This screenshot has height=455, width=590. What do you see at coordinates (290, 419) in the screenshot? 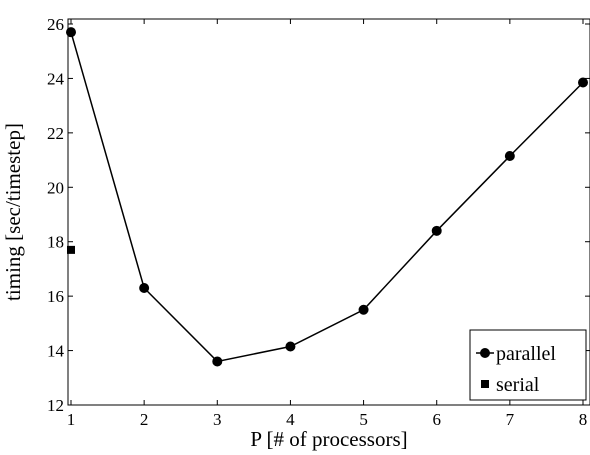
I see `x-tick-label: 4` at bounding box center [290, 419].